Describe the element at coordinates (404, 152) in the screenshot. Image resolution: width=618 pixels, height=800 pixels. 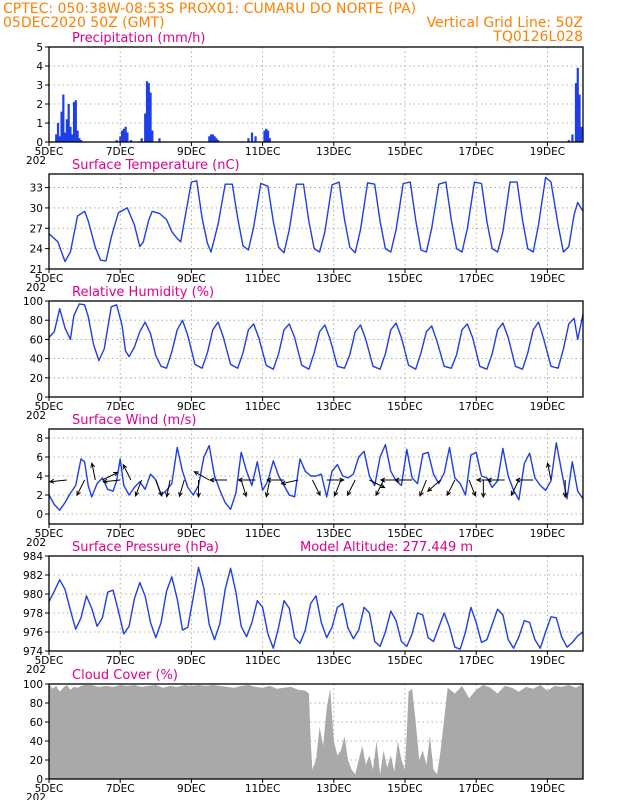
I see `precipitation-xtick-label: 15DEC` at that location.